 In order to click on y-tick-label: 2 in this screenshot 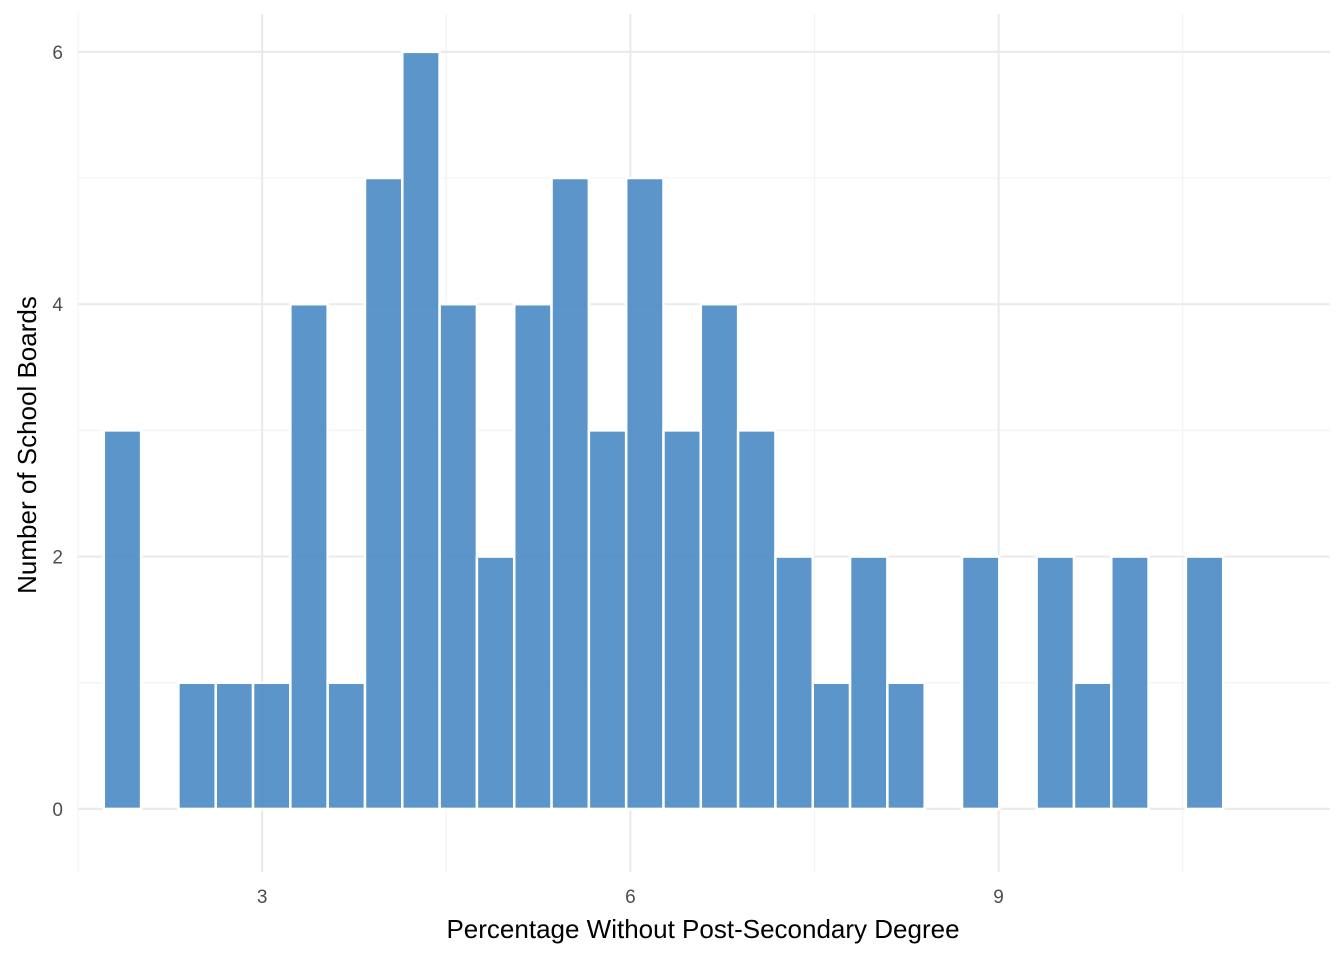, I will do `click(57, 558)`.